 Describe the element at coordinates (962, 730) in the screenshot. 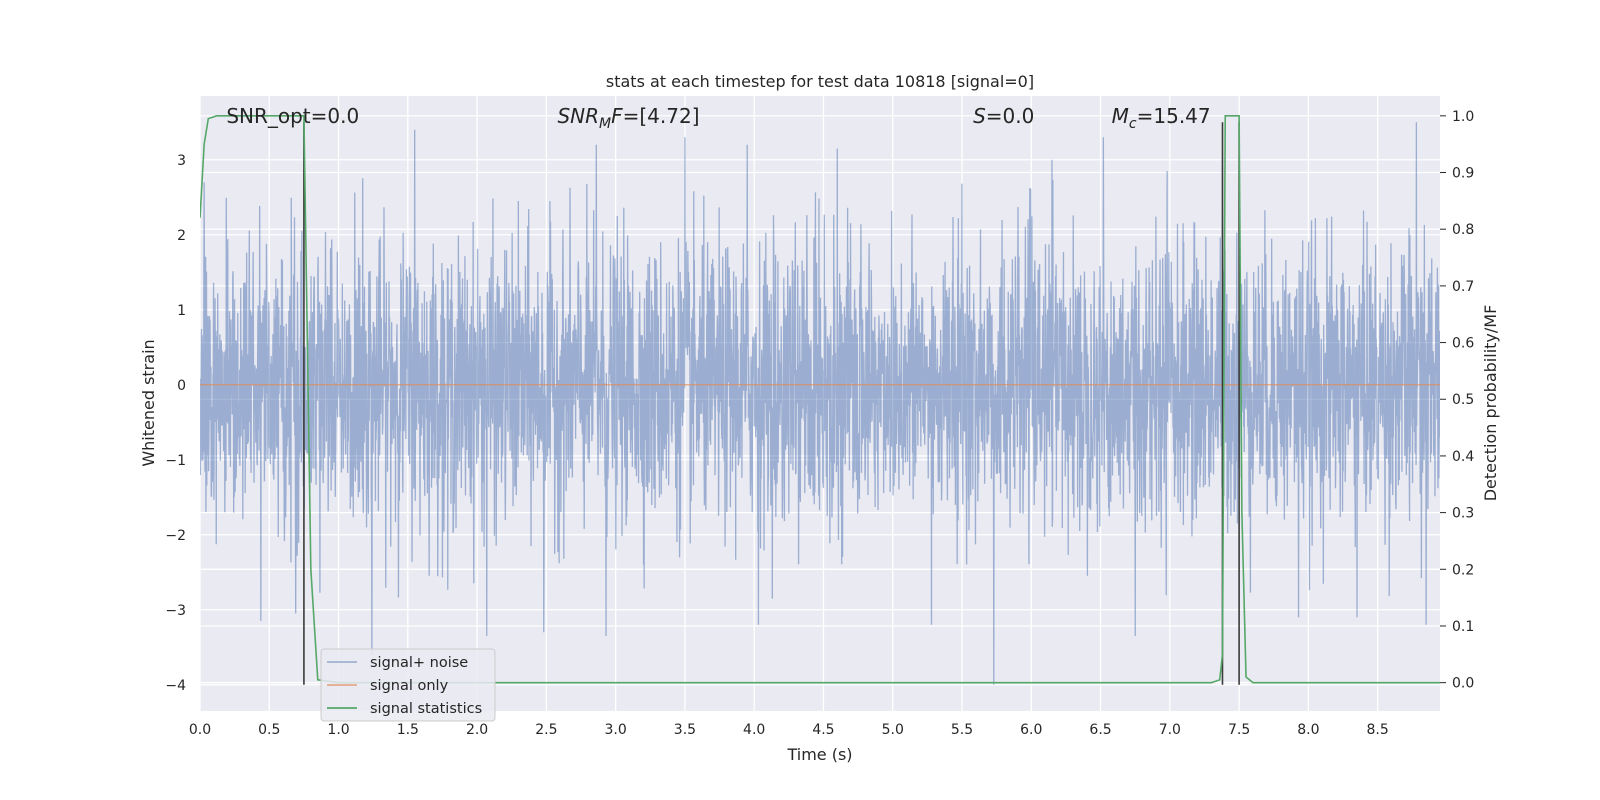

I see `x-tick-label: 5.5` at that location.